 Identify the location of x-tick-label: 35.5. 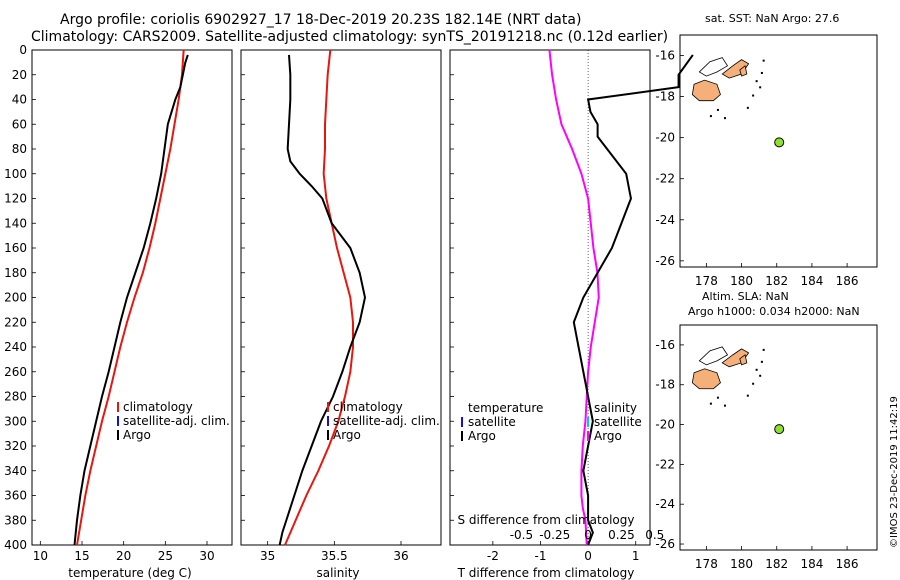
(334, 556).